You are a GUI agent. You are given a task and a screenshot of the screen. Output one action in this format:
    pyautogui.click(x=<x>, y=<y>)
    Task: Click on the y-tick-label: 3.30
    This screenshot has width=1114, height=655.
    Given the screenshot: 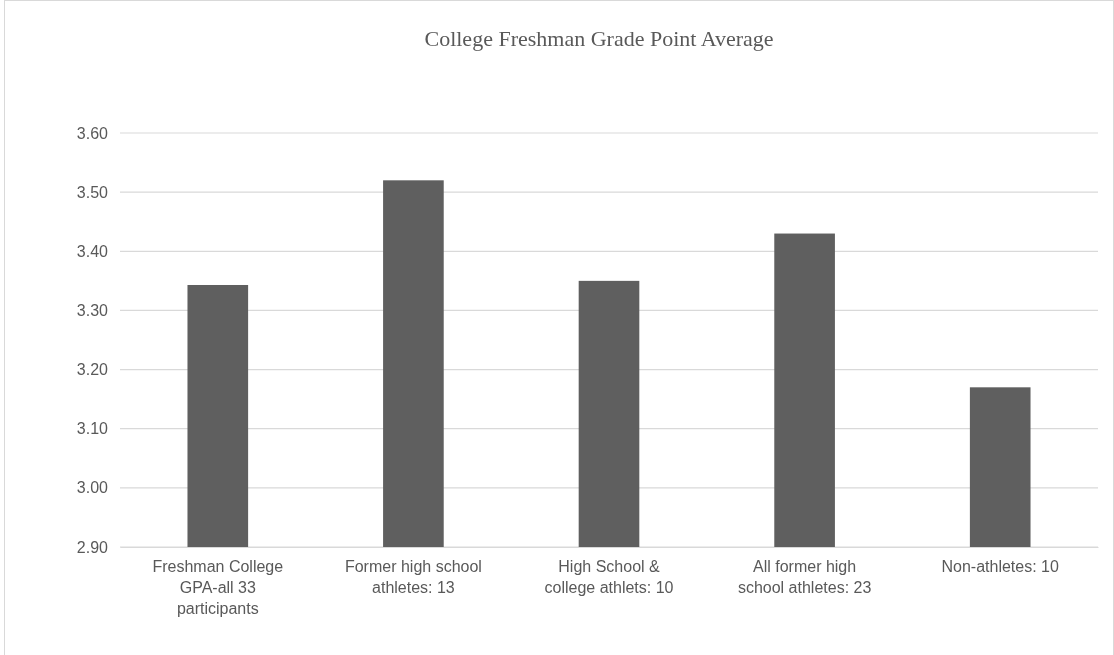 What is the action you would take?
    pyautogui.click(x=92, y=311)
    